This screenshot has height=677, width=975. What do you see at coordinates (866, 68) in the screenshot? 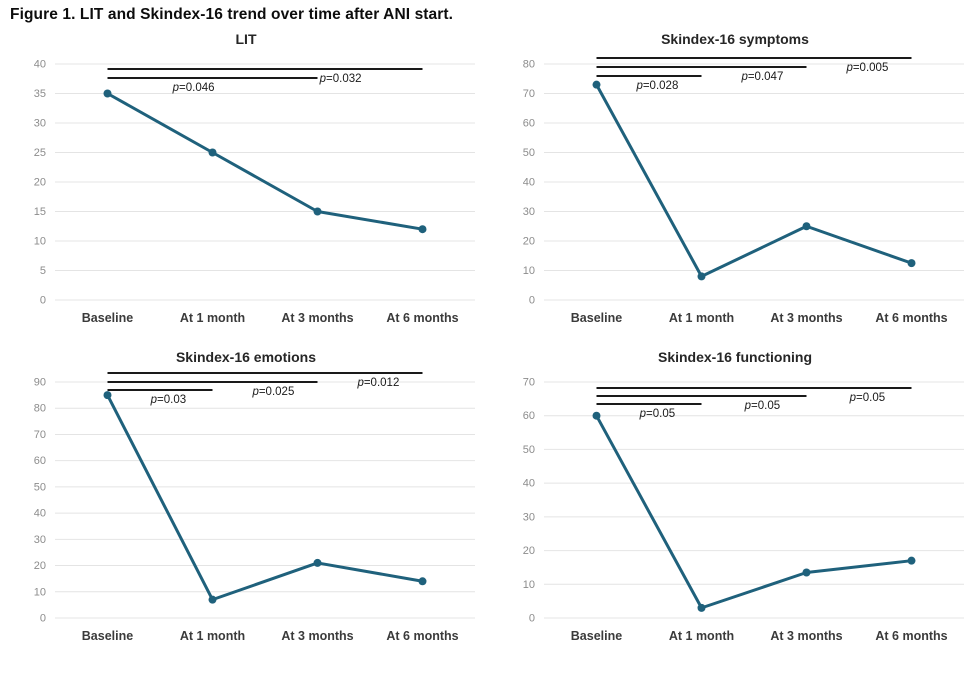
I see `svg-text: p=0.005` at bounding box center [866, 68].